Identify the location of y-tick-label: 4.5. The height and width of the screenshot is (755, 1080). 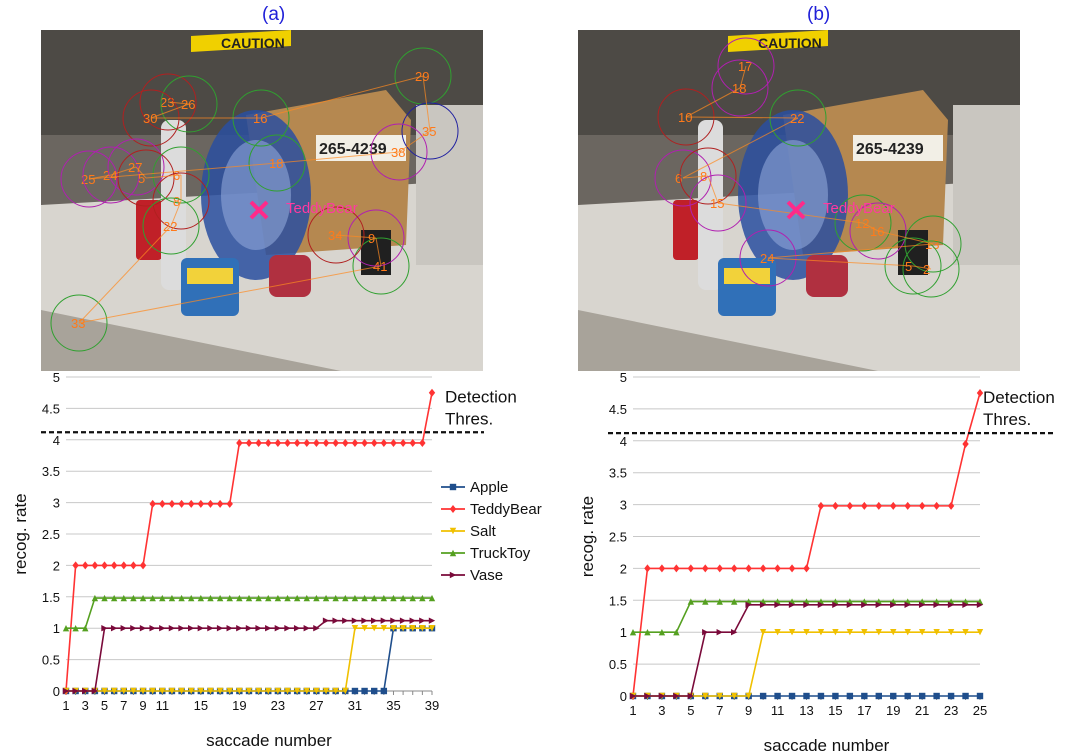
(618, 409).